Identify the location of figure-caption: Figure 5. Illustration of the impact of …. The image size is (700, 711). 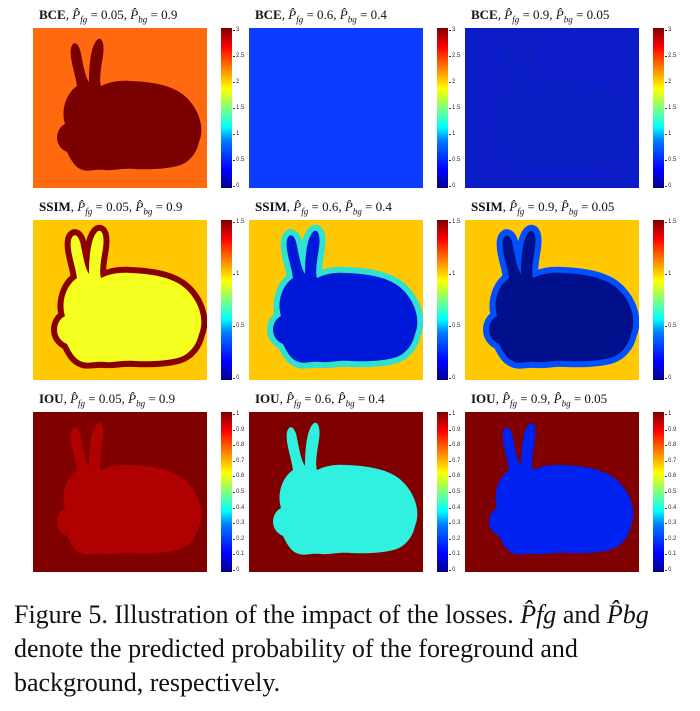
(354, 649).